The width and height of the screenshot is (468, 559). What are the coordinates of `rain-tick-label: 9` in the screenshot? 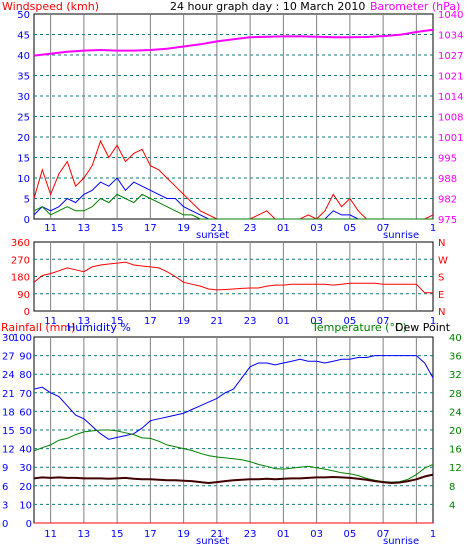 It's located at (5, 468).